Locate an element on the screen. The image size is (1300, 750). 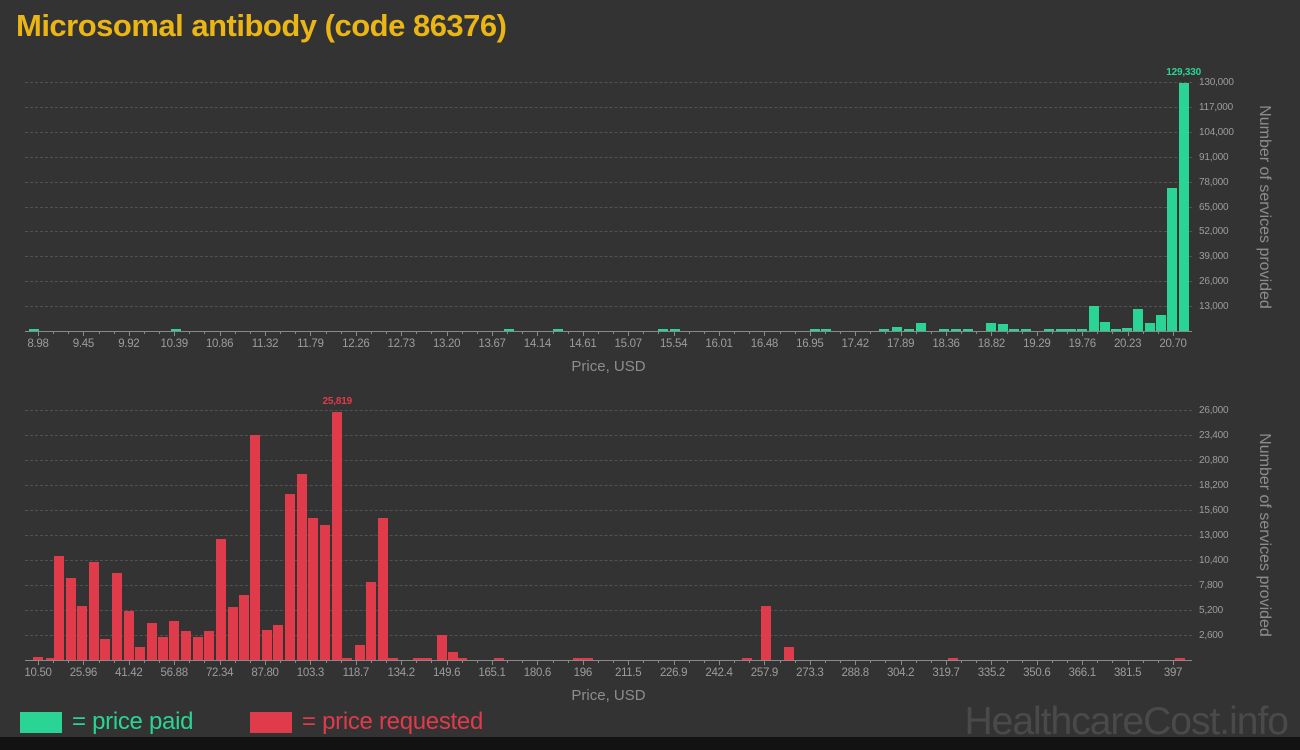
paid-y-axis-title: Number of services provided is located at coordinates (1264, 206).